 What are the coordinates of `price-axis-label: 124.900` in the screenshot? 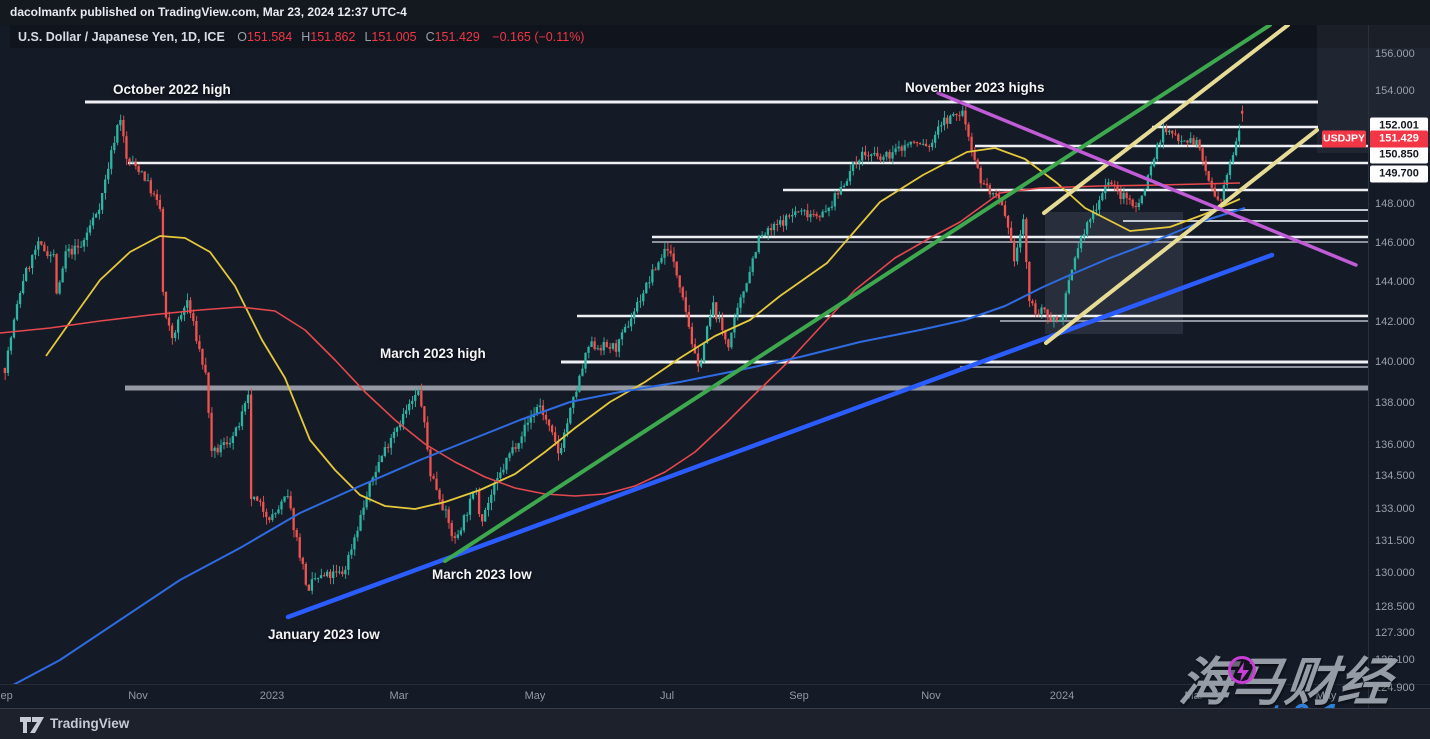 It's located at (1395, 688).